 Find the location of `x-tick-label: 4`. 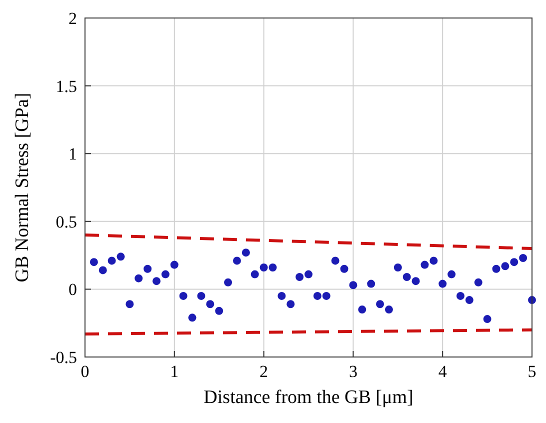

x-tick-label: 4 is located at coordinates (443, 371).